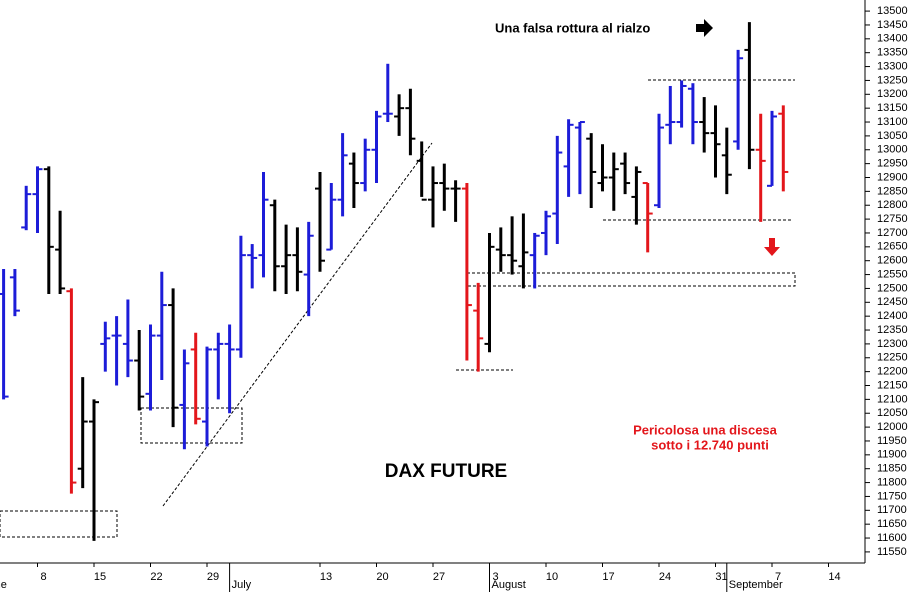  What do you see at coordinates (892, 538) in the screenshot?
I see `y-tick-label: 11600` at bounding box center [892, 538].